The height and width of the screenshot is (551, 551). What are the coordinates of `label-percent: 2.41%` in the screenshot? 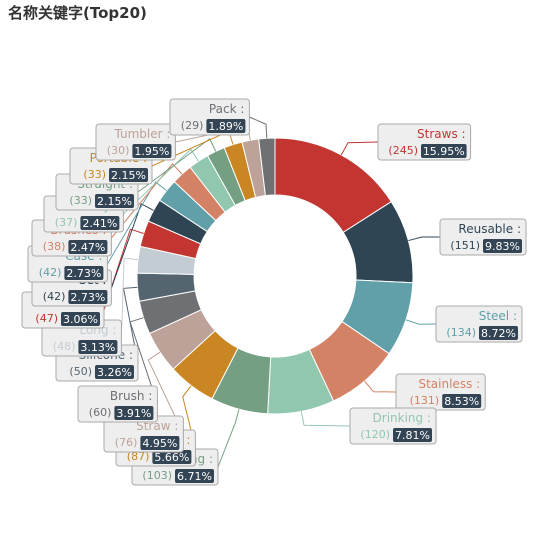 It's located at (99, 223).